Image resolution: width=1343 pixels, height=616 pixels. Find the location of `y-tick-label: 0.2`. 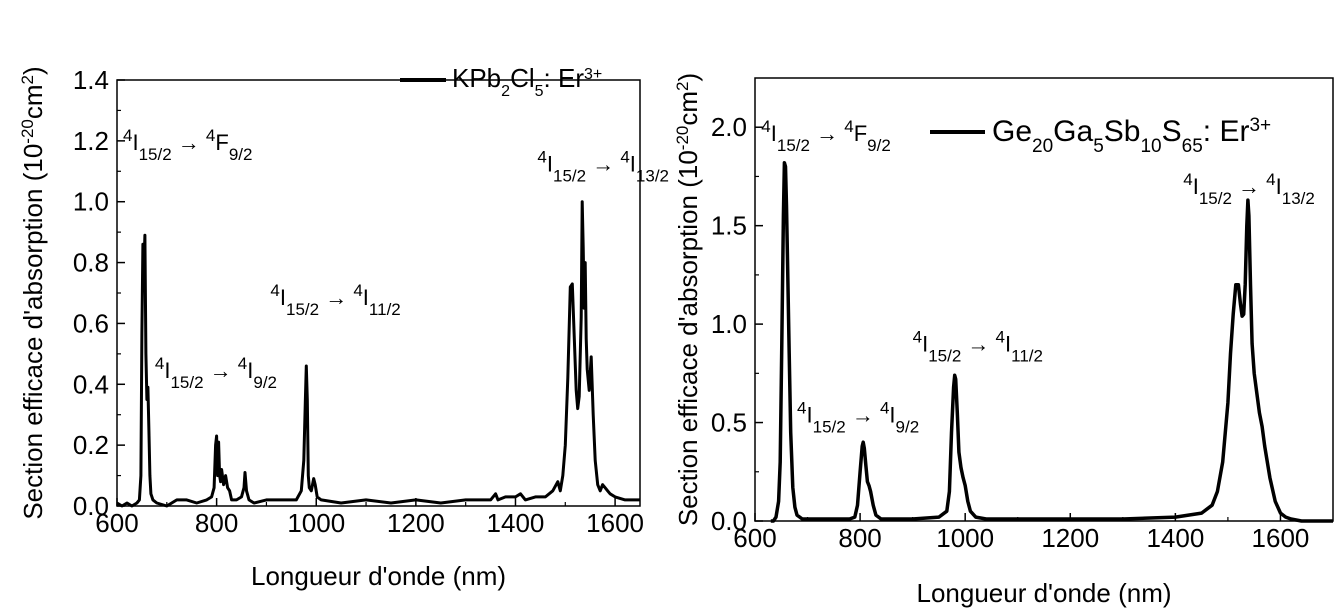

y-tick-label: 0.2 is located at coordinates (91, 445).